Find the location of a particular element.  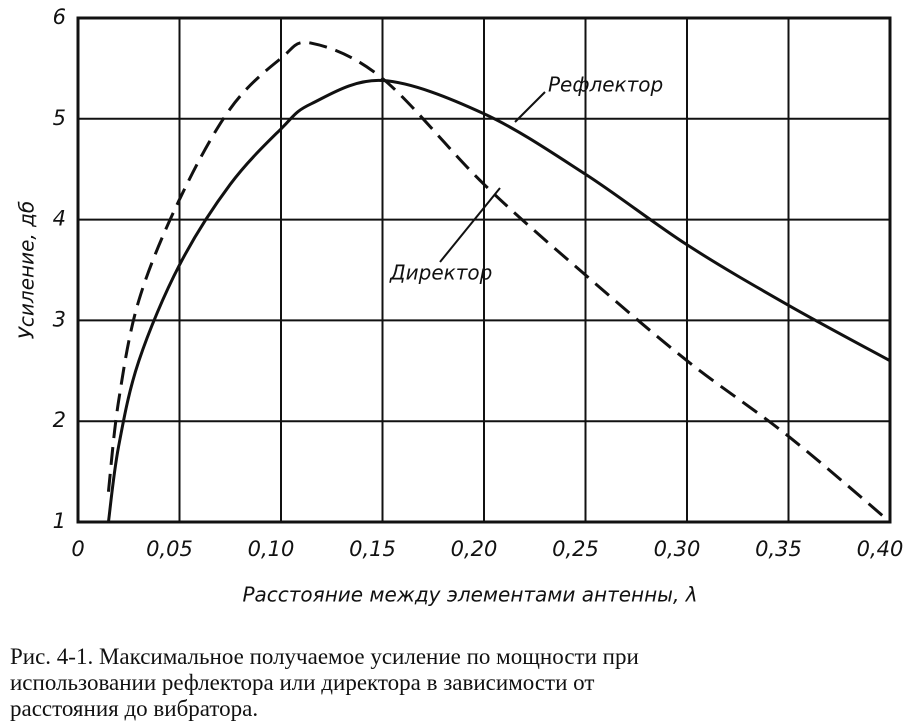

x-axis-label: Расстояние между элементами антенны, λ is located at coordinates (469, 595).